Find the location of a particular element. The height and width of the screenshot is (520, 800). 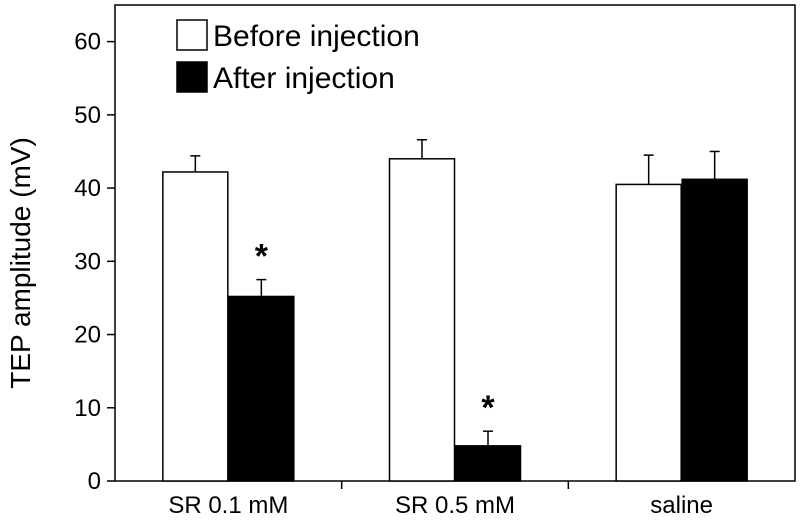

y-tick-label: 0 is located at coordinates (94, 481).